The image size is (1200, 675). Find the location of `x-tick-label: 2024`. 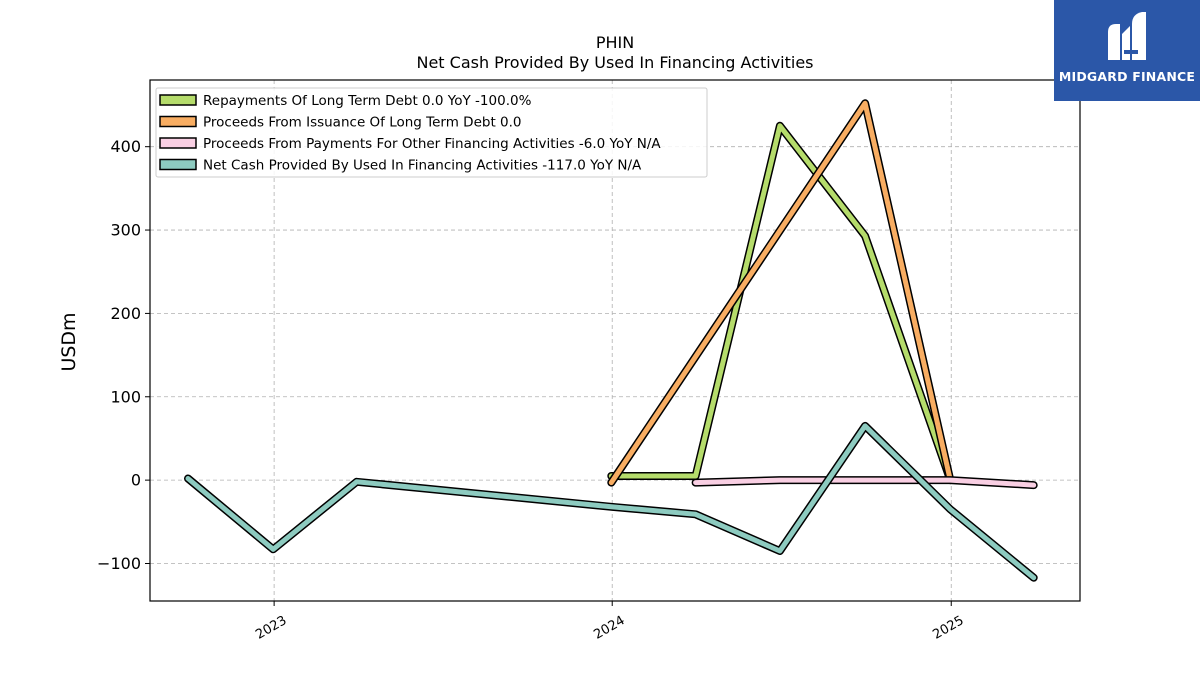

x-tick-label: 2024 is located at coordinates (609, 628).